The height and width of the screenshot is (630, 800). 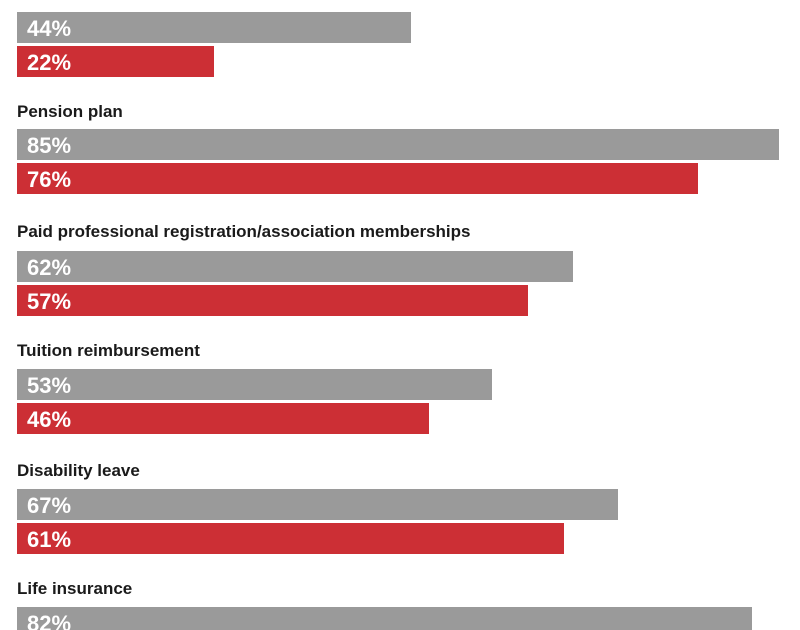 What do you see at coordinates (49, 62) in the screenshot?
I see `data-label: 22%` at bounding box center [49, 62].